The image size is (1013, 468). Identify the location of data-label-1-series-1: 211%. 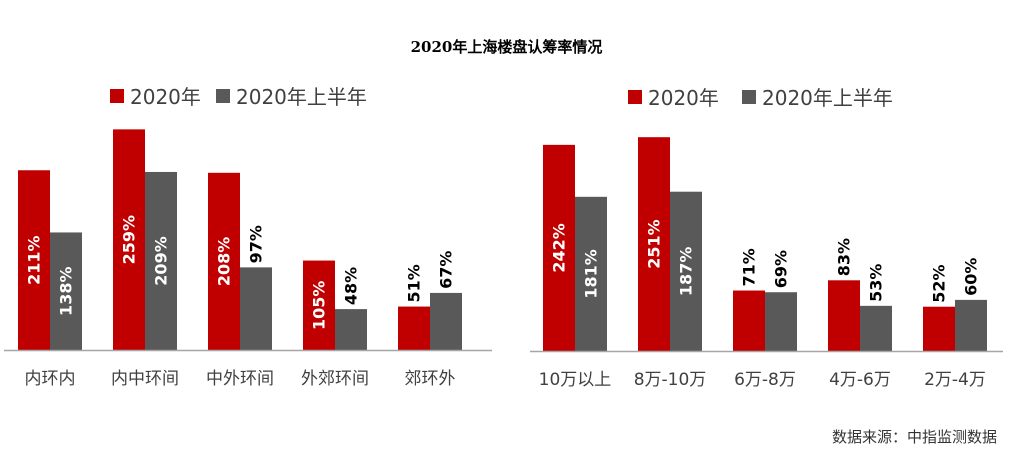
(34, 259).